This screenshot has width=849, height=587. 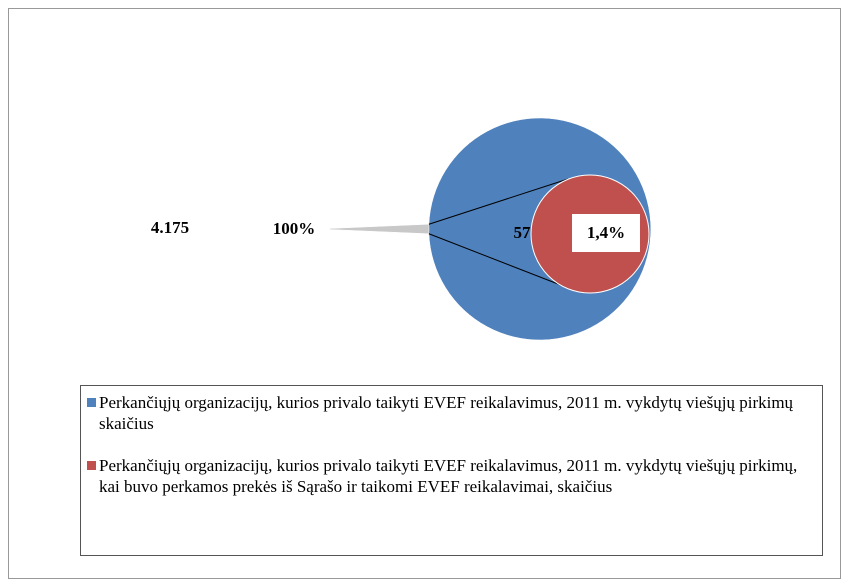 I want to click on percent-label: 1,4%, so click(x=606, y=232).